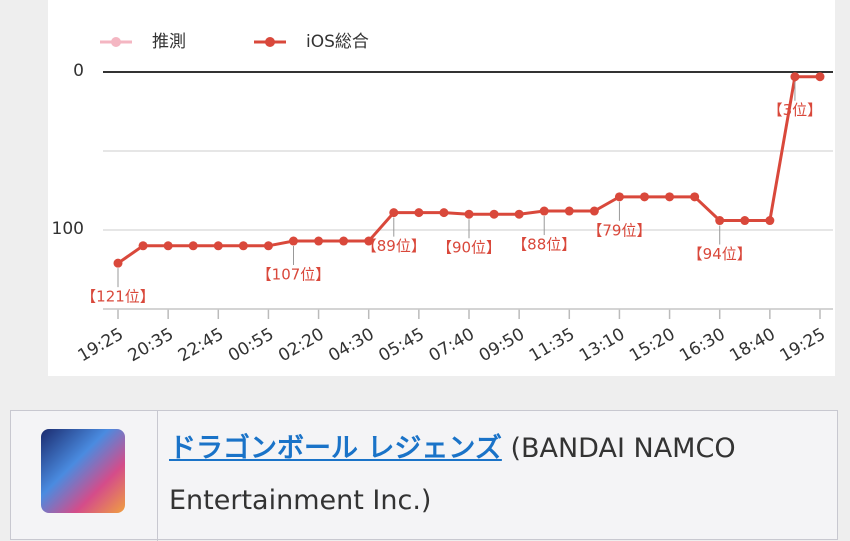 The image size is (850, 541). Describe the element at coordinates (68, 229) in the screenshot. I see `y-tick-label: 100` at that location.